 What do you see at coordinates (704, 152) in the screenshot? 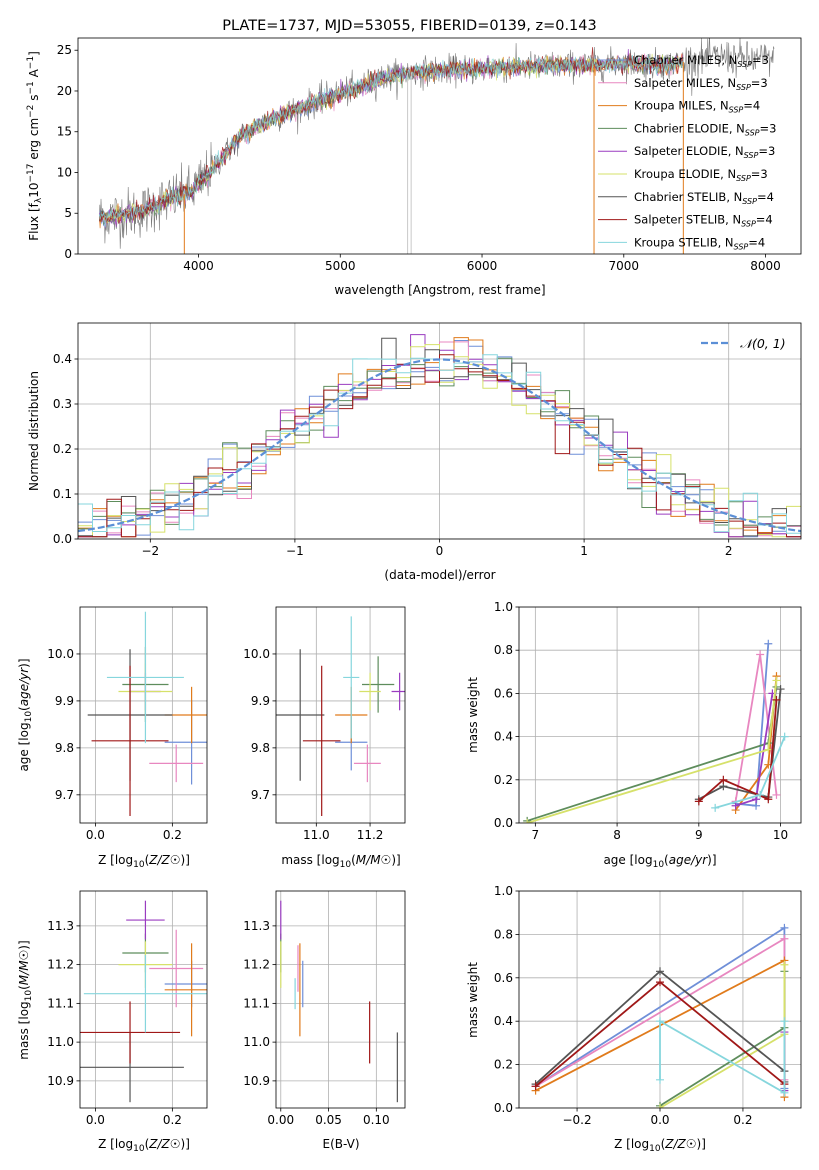
I see `legend-label-salpeter-elodie: Salpeter ELODIE, NSSP=3` at bounding box center [704, 152].